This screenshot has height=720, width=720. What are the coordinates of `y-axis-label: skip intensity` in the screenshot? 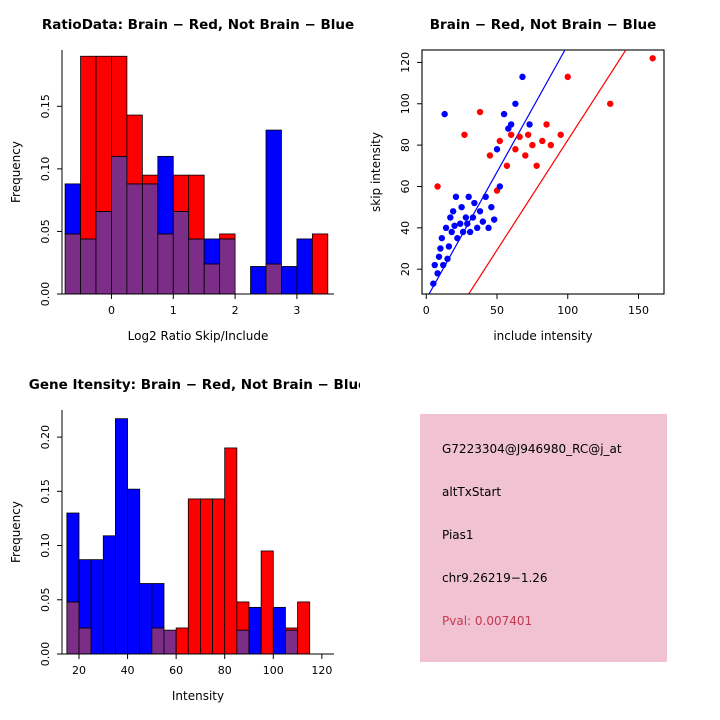 It's located at (376, 172).